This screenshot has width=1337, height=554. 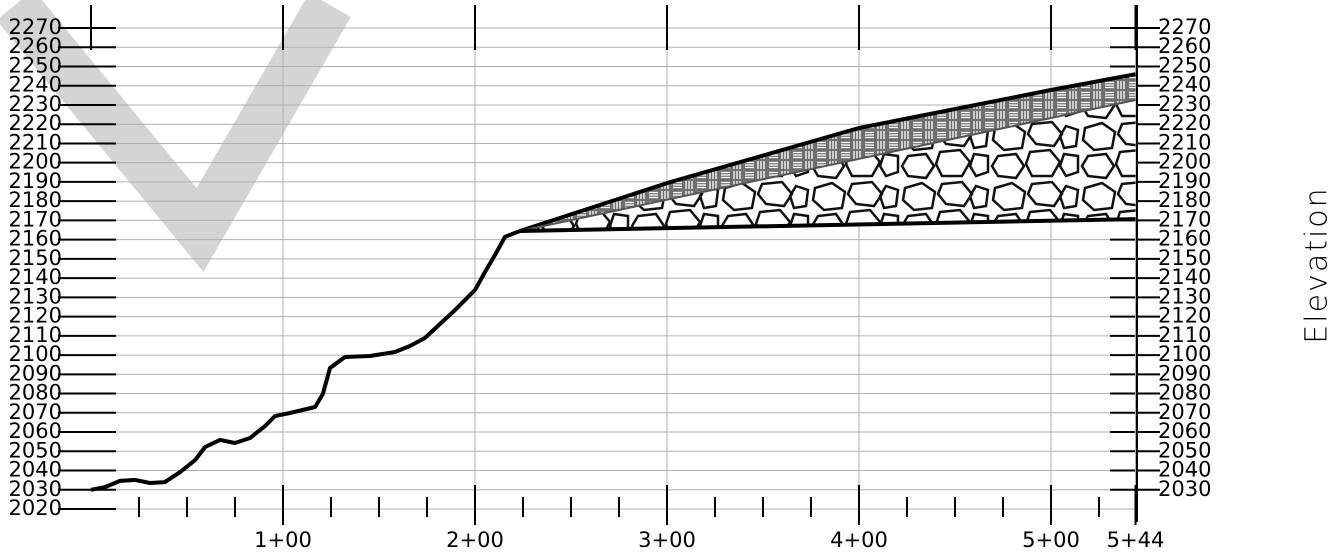 What do you see at coordinates (35, 470) in the screenshot?
I see `y-tick-label: 2040` at bounding box center [35, 470].